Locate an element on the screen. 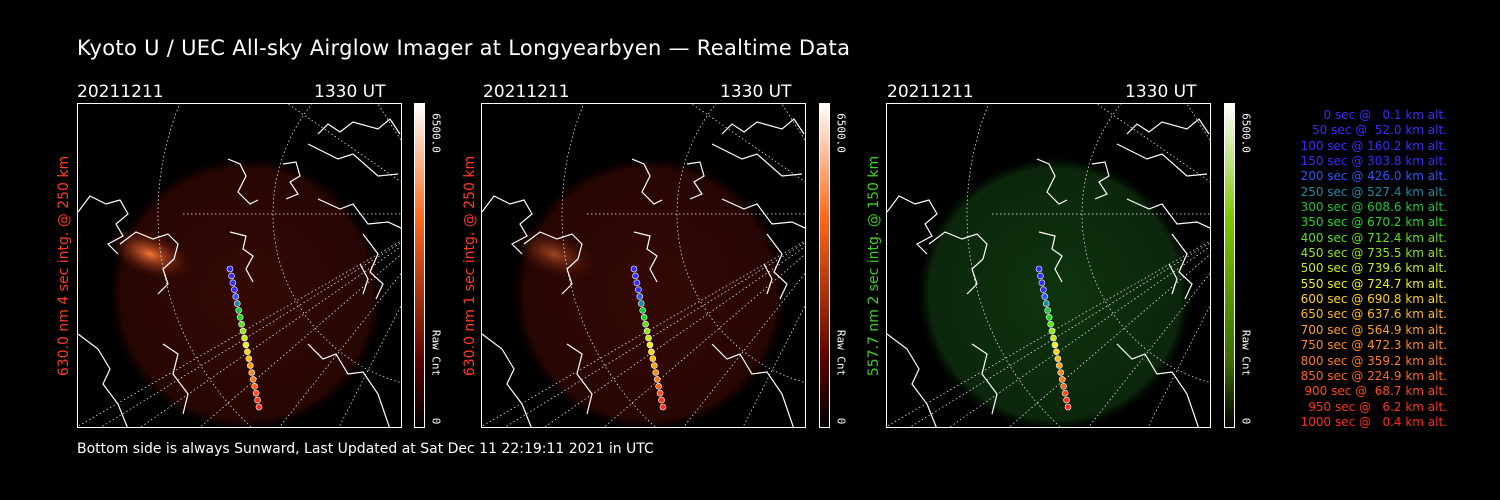  legend-row: 200 sec @ 426.0 km alt. is located at coordinates (1373, 176).